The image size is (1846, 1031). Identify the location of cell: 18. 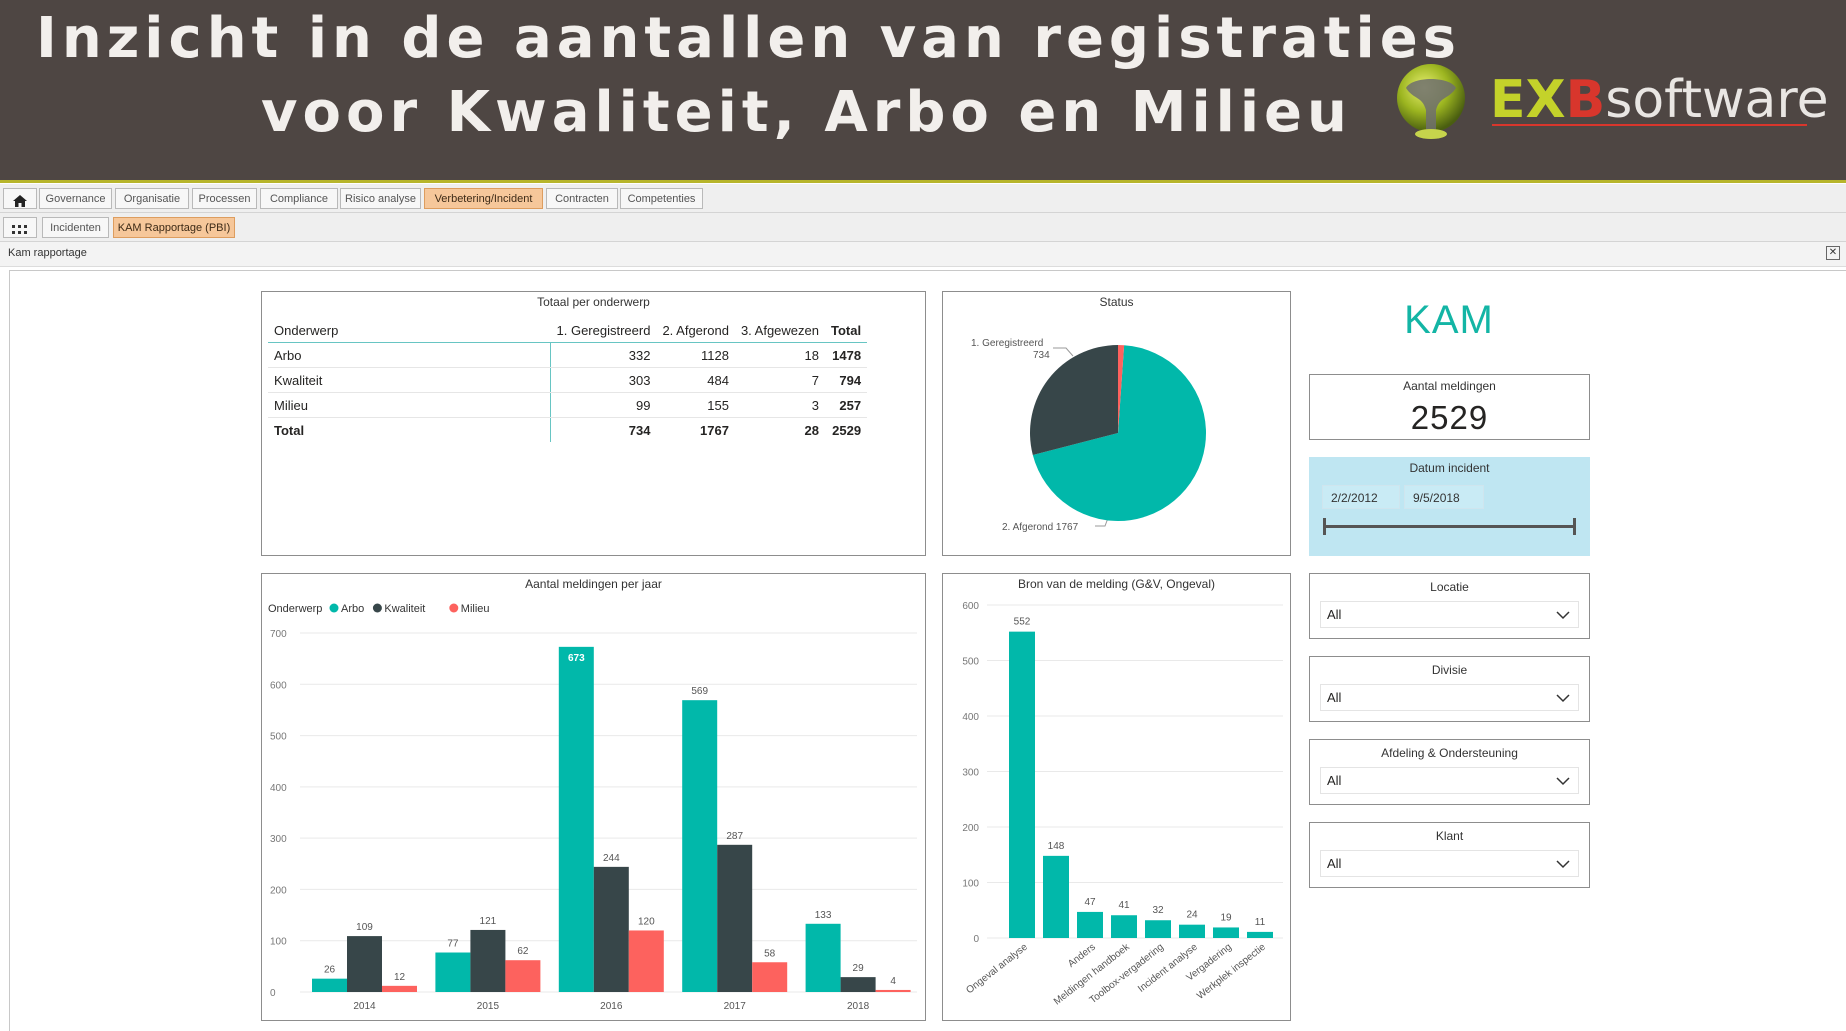
(779, 355).